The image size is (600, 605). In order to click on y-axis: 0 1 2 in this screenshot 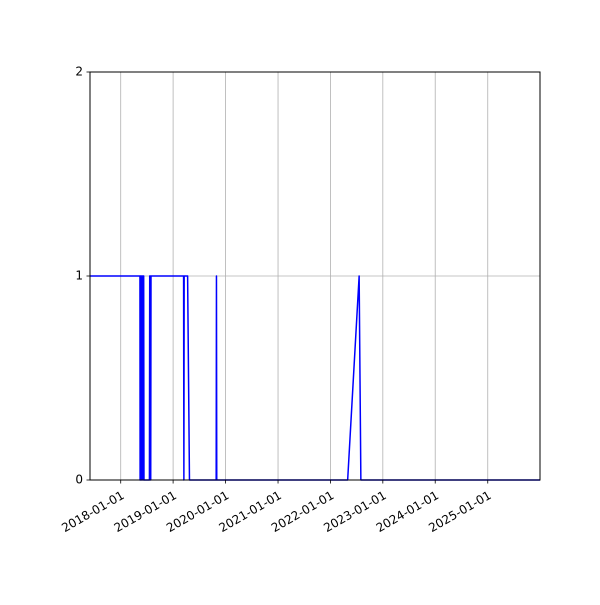, I will do `click(82, 276)`.